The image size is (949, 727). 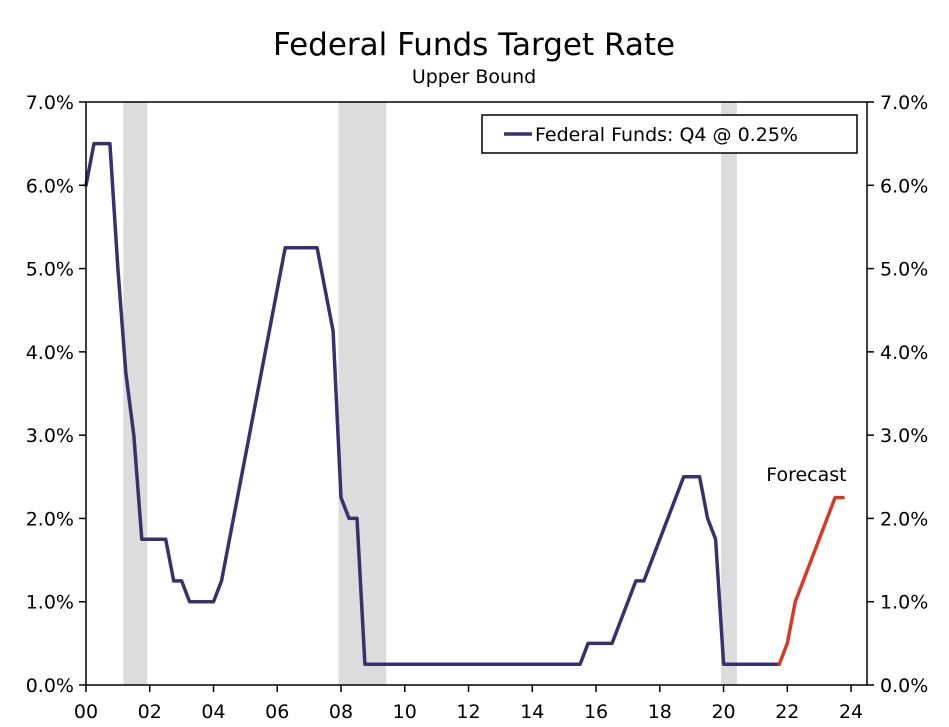 What do you see at coordinates (468, 712) in the screenshot?
I see `x-tick-label: 12` at bounding box center [468, 712].